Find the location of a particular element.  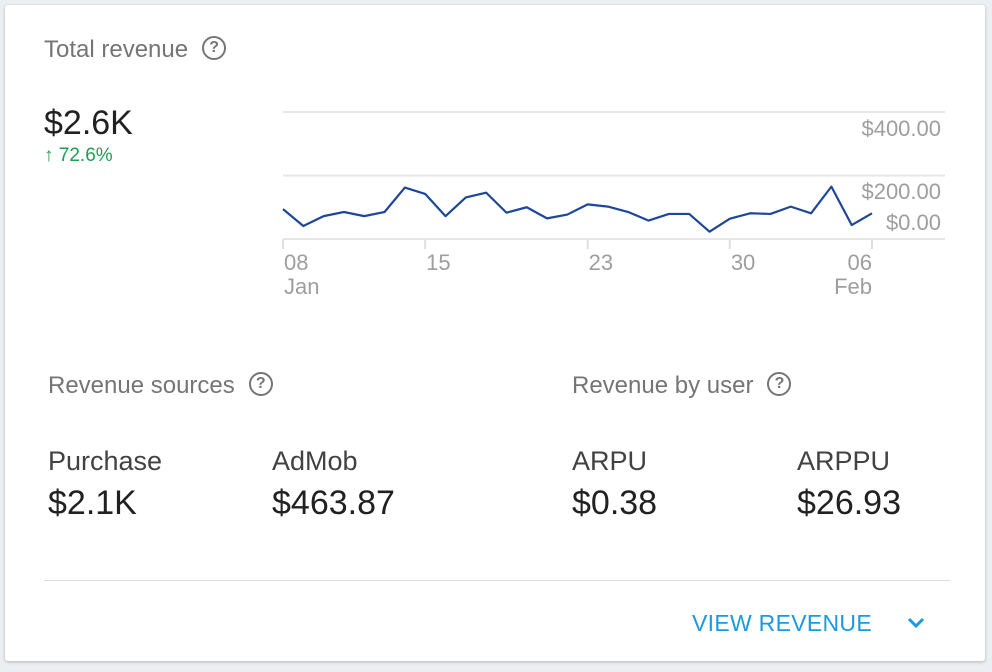

revenue-by-user-heading: Revenue by user? is located at coordinates (682, 385).